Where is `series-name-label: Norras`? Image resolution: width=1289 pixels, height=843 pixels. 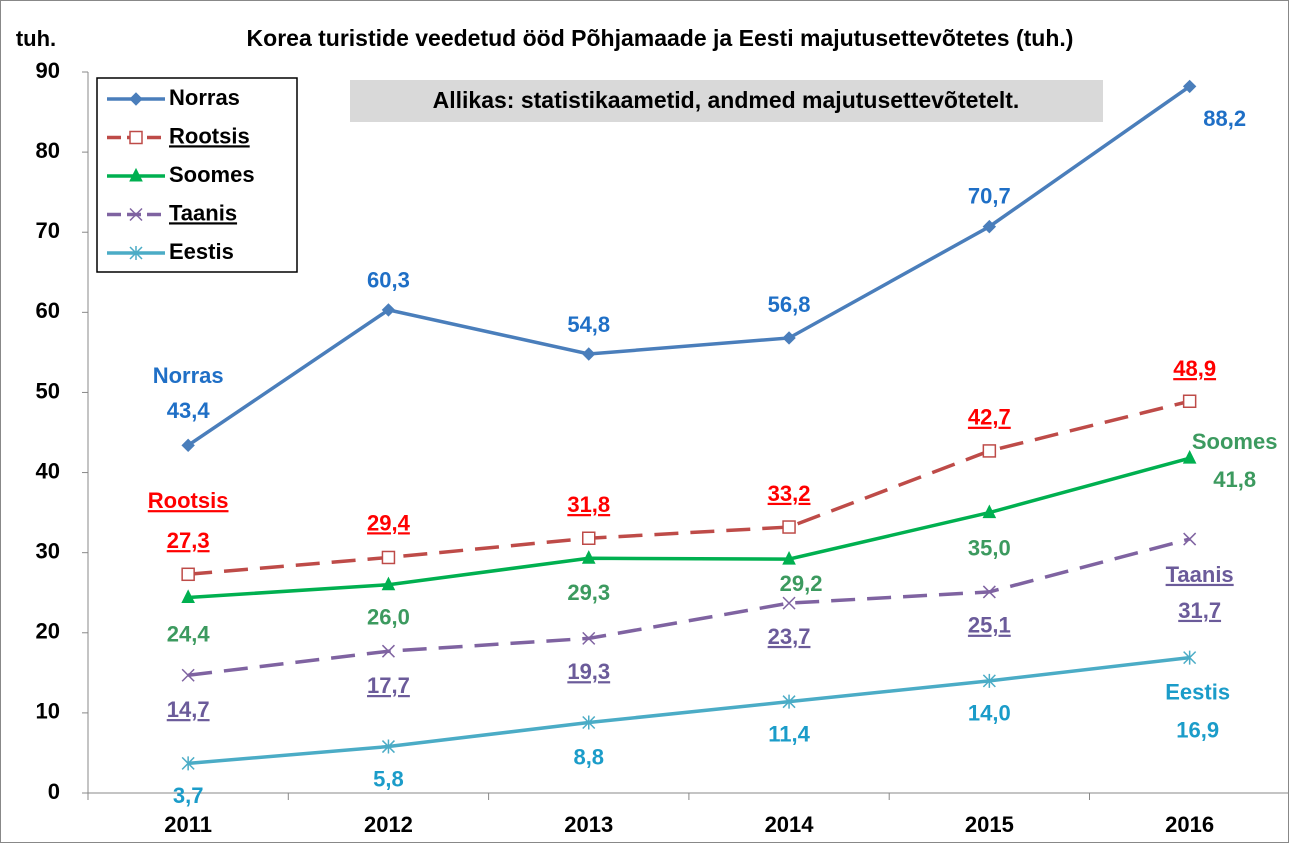
series-name-label: Norras is located at coordinates (188, 375).